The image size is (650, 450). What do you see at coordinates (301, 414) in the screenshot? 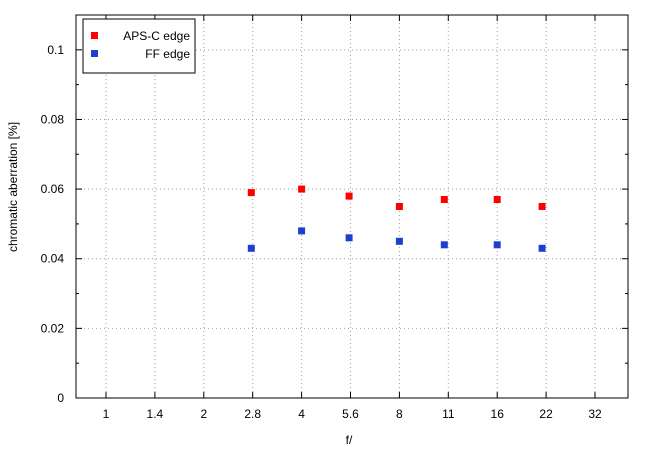
I see `x-tick-label: 4` at bounding box center [301, 414].